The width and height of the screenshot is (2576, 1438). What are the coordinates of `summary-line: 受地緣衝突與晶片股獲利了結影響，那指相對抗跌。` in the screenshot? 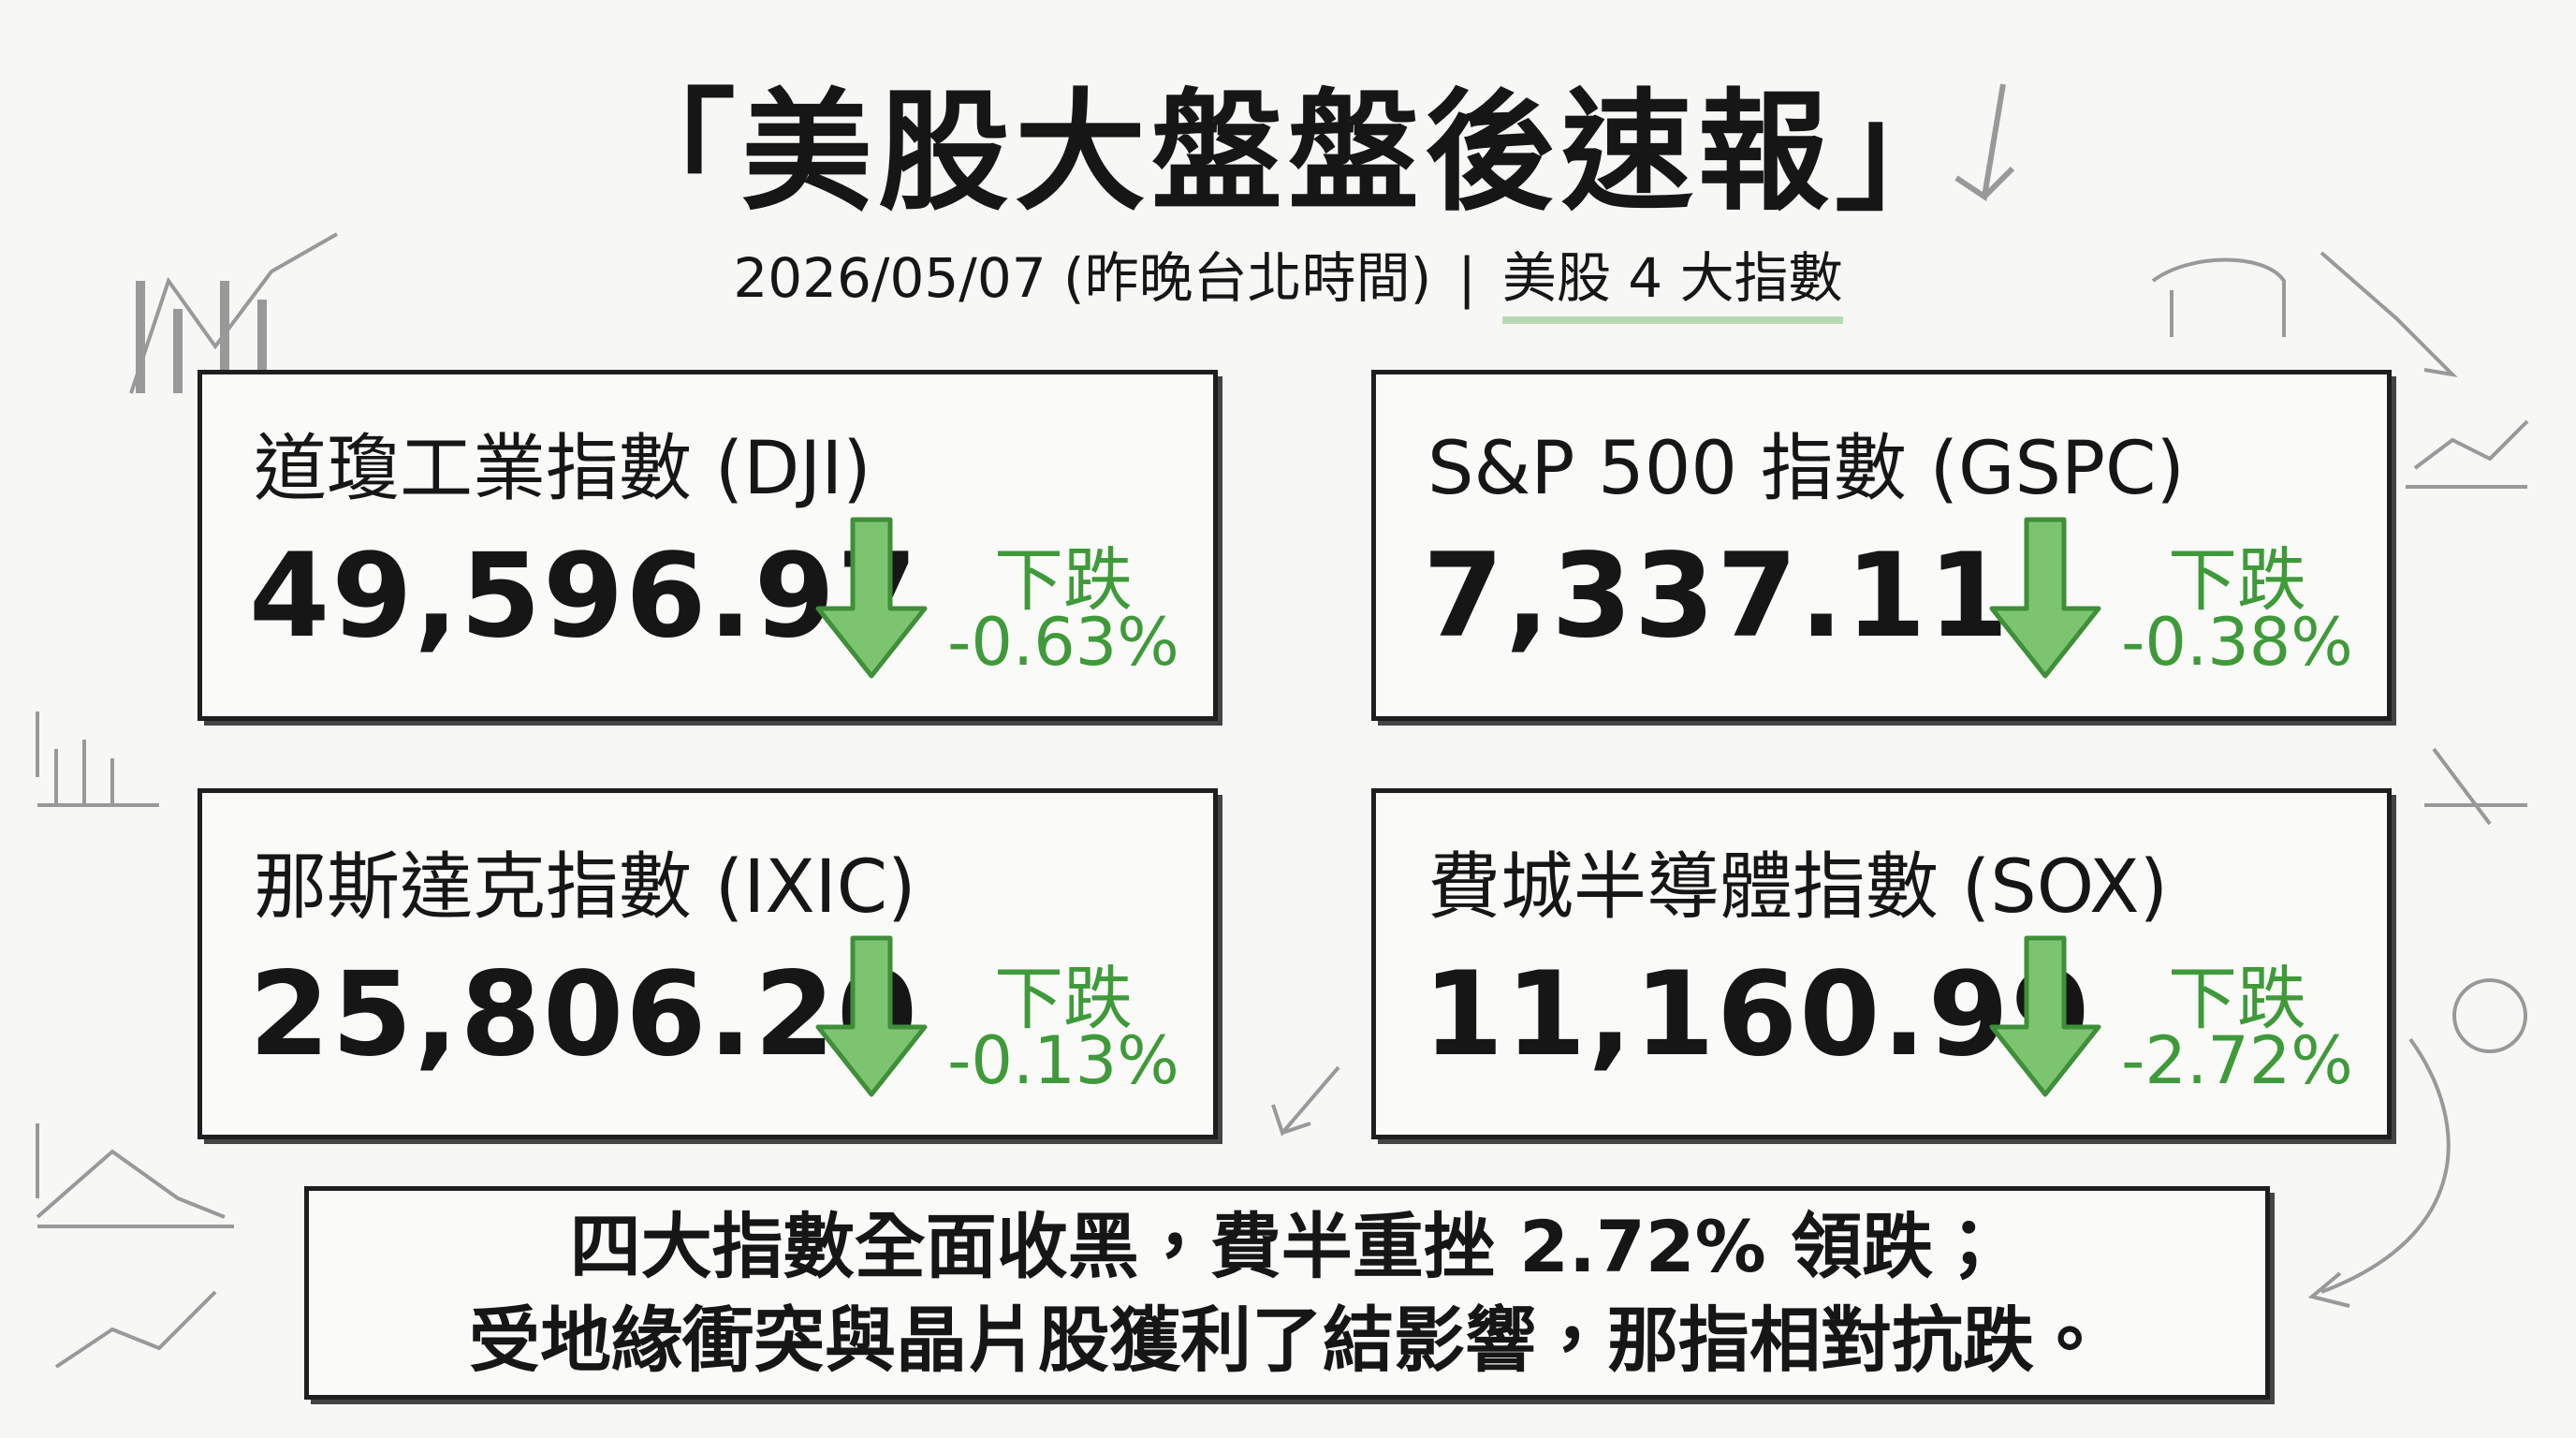 It's located at (1287, 1340).